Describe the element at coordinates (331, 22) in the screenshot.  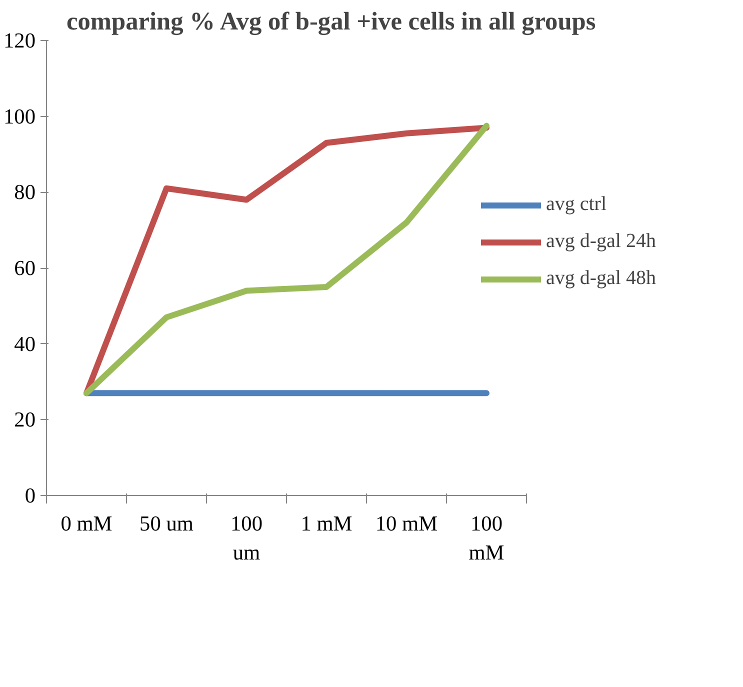
I see `chart-title: comparing % Avg of b-gal +ive cells in all groups` at that location.